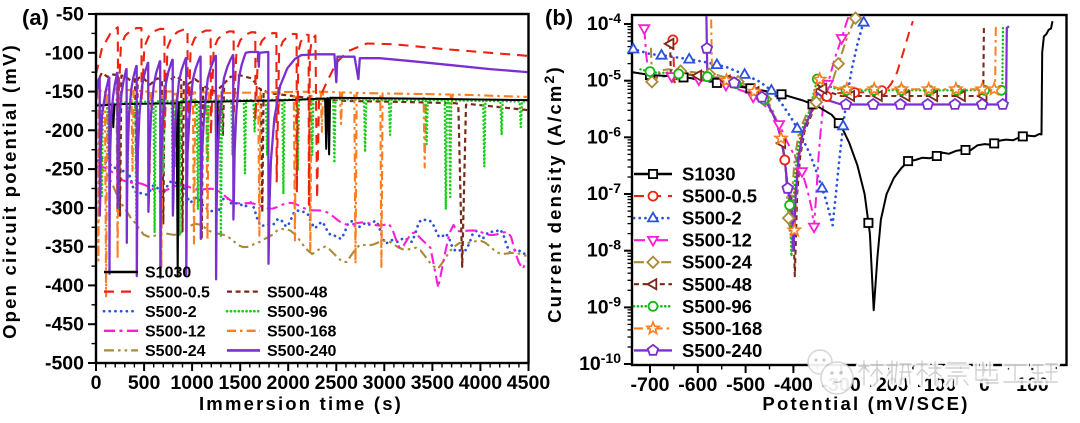  What do you see at coordinates (385, 383) in the screenshot?
I see `svg-text: 3000` at bounding box center [385, 383].